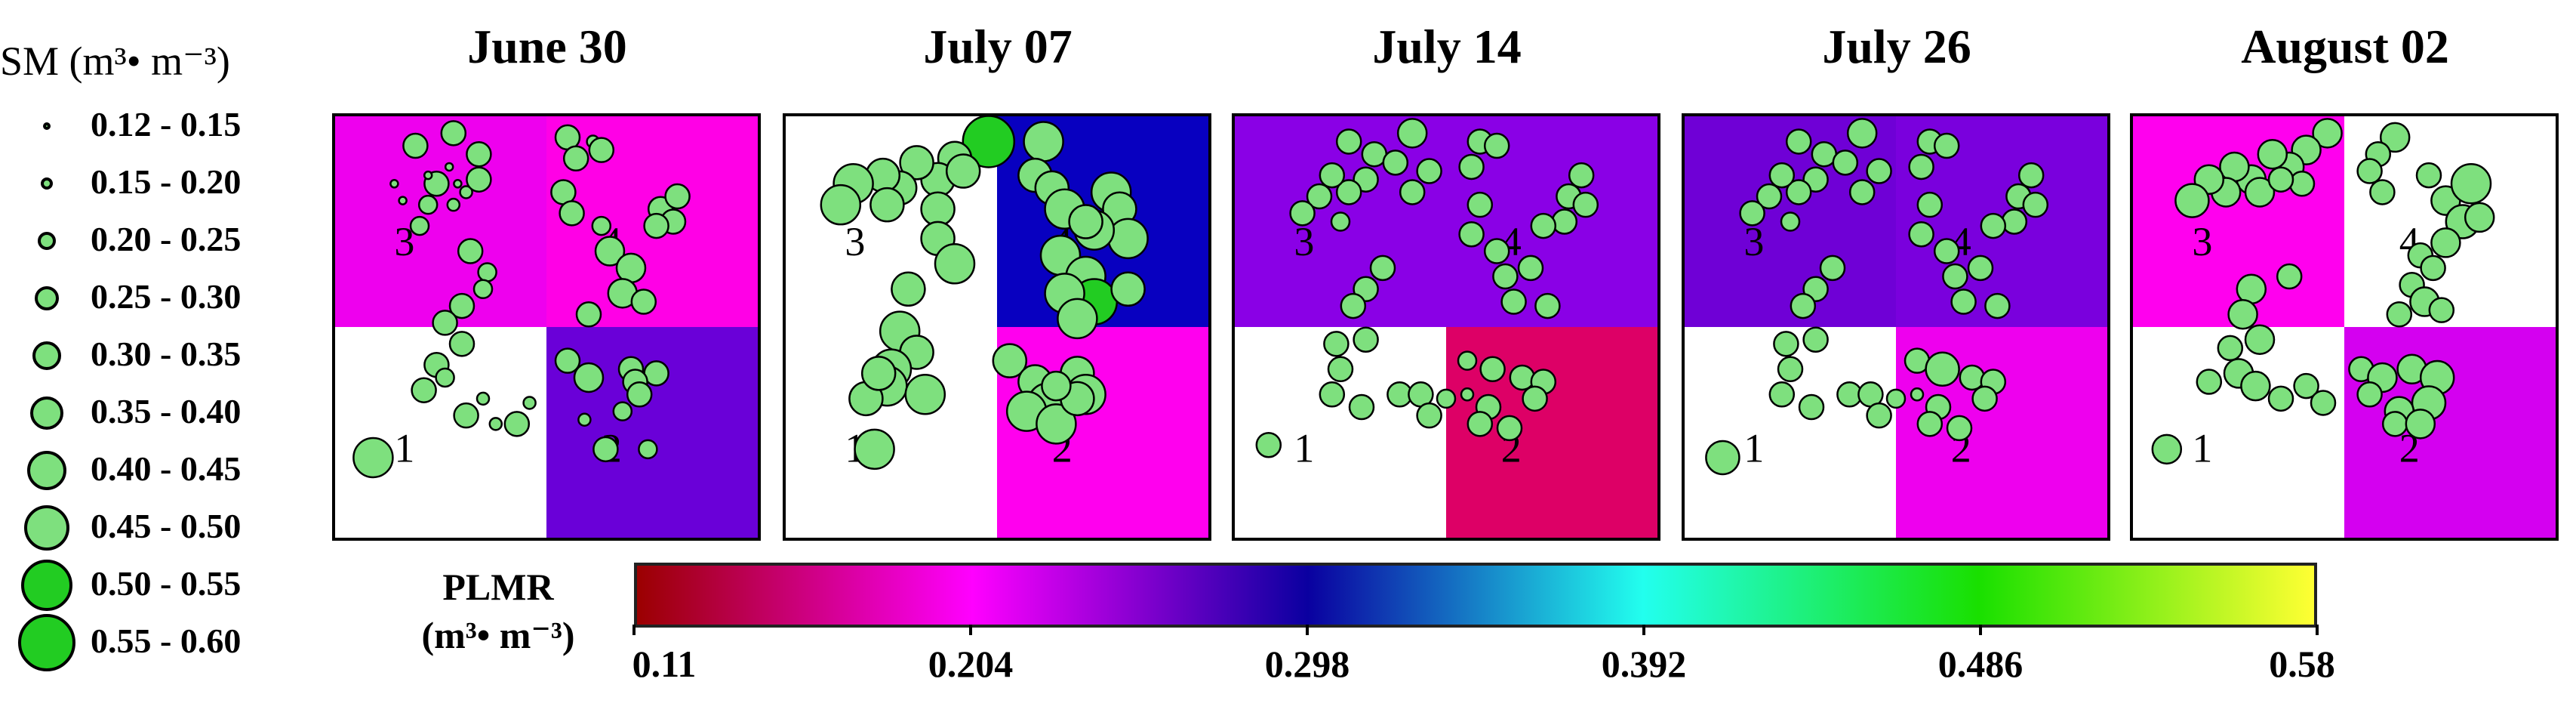 The height and width of the screenshot is (725, 2576). What do you see at coordinates (971, 664) in the screenshot?
I see `colorbar-tick-label: 0.204` at bounding box center [971, 664].